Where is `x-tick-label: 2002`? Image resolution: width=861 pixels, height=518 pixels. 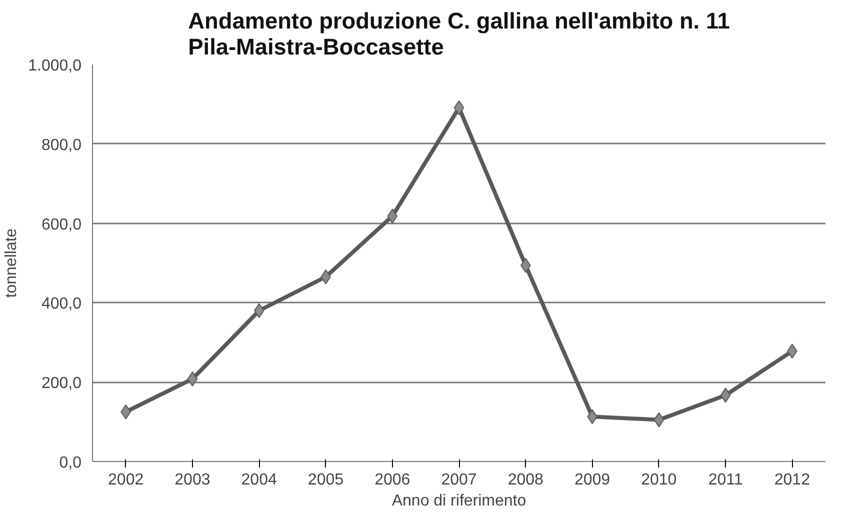 x-tick-label: 2002 is located at coordinates (126, 480).